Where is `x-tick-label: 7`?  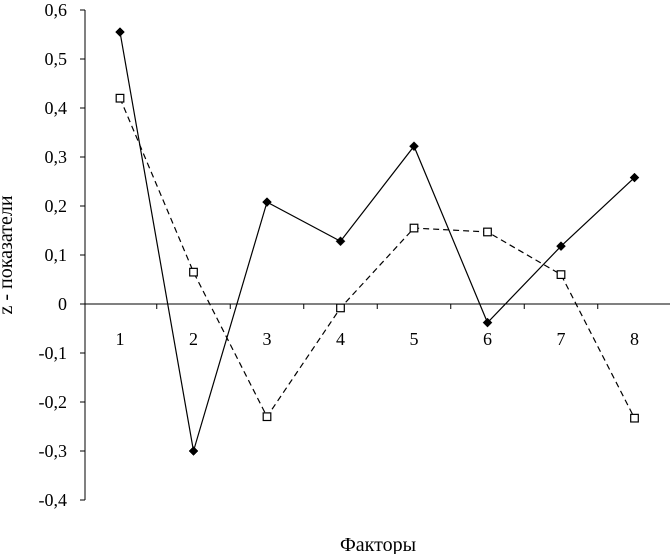 x-tick-label: 7 is located at coordinates (561, 339).